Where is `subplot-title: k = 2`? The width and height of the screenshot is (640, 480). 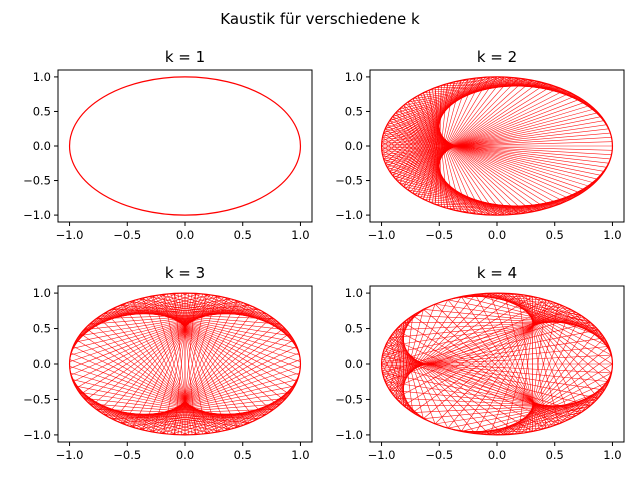
subplot-title: k = 2 is located at coordinates (497, 57).